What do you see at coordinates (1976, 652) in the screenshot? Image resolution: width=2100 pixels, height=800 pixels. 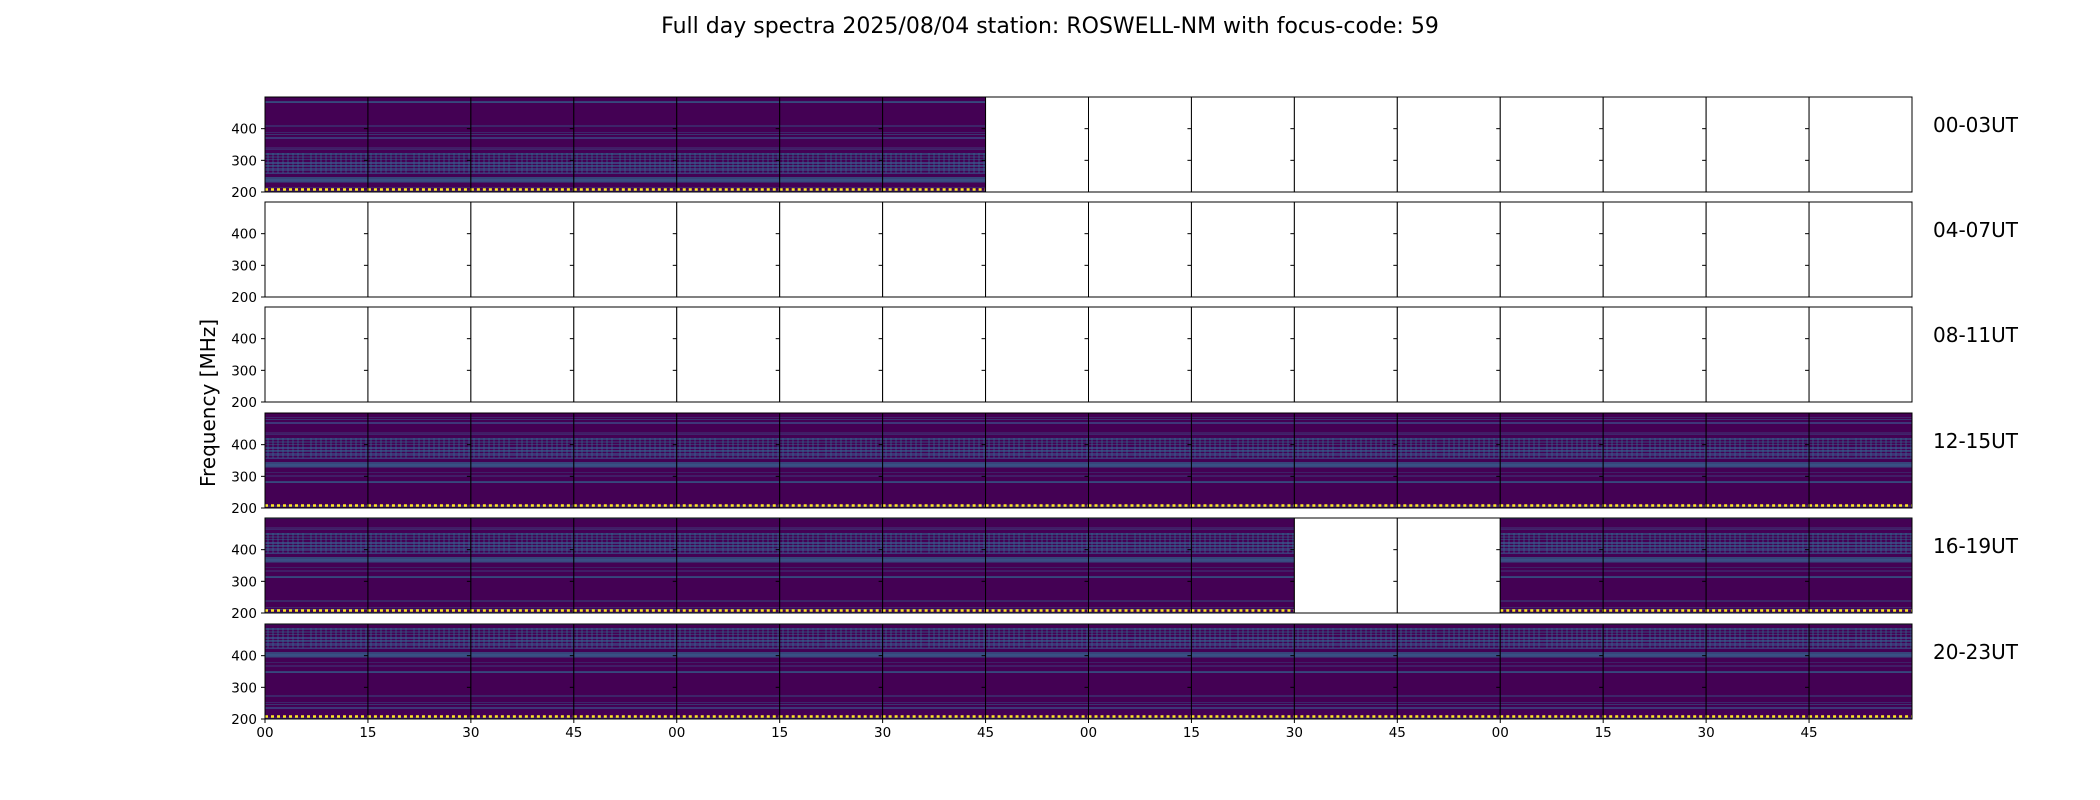 I see `row-label: 20-23UT` at bounding box center [1976, 652].